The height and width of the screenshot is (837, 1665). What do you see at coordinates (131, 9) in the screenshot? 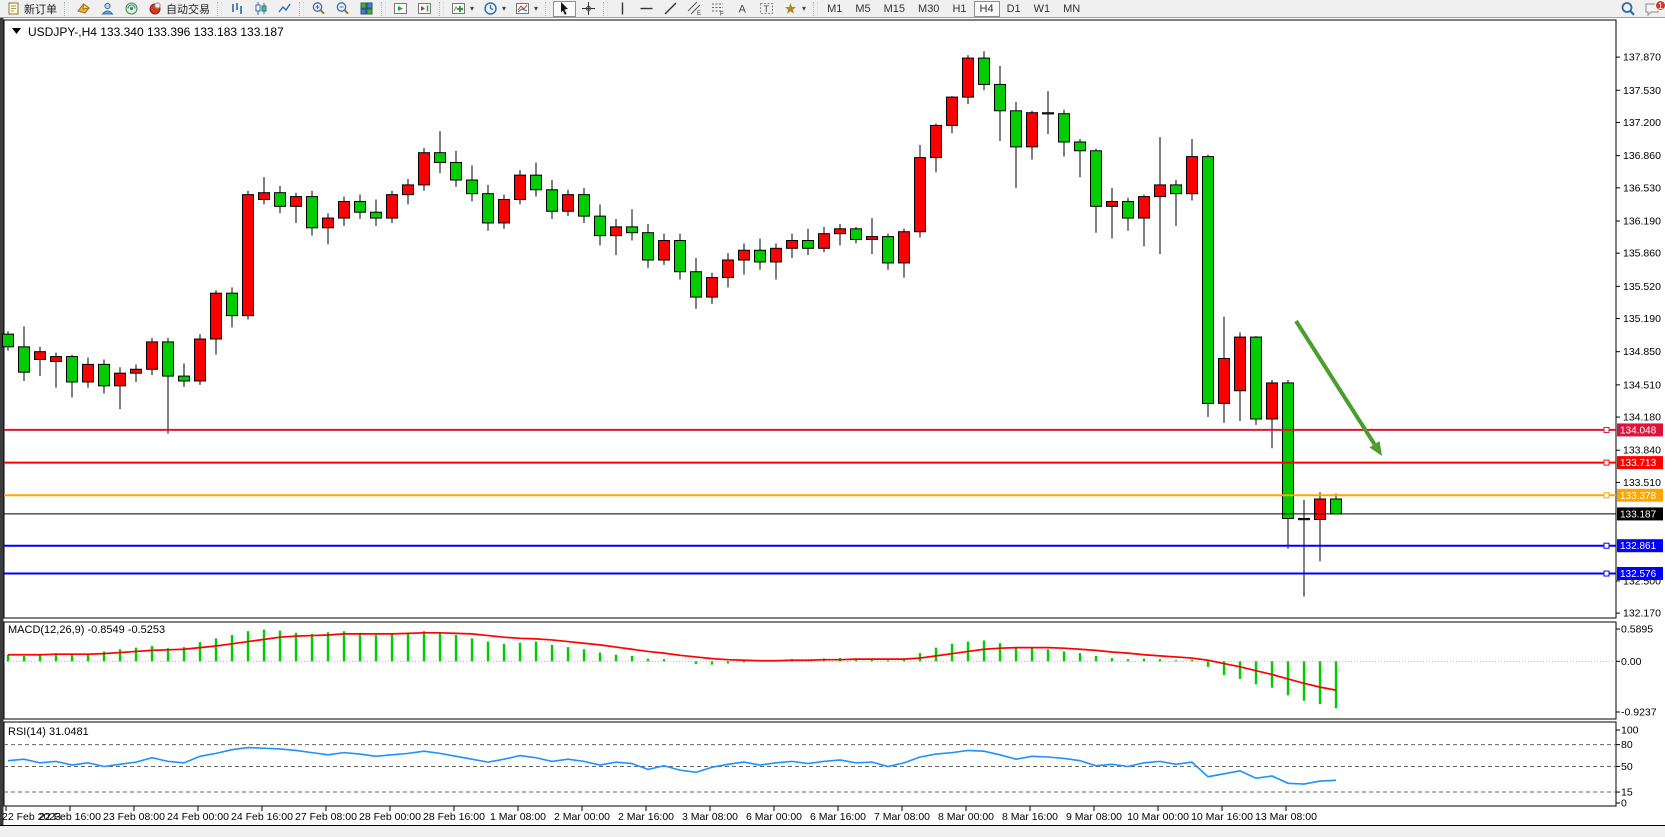
I see `community-button` at bounding box center [131, 9].